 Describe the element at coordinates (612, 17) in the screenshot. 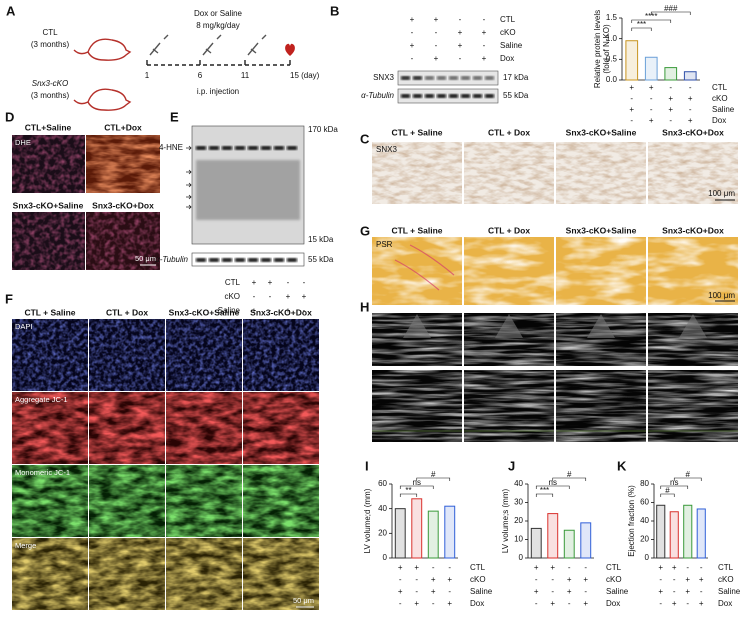

I see `y-tick-label: 1.5` at that location.